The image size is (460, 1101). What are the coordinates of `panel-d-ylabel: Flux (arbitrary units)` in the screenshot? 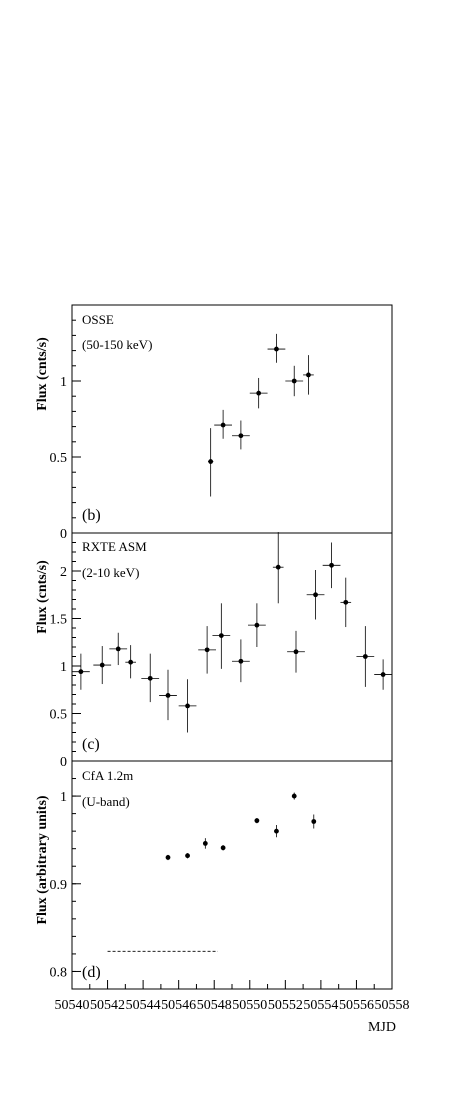 It's located at (42, 859).